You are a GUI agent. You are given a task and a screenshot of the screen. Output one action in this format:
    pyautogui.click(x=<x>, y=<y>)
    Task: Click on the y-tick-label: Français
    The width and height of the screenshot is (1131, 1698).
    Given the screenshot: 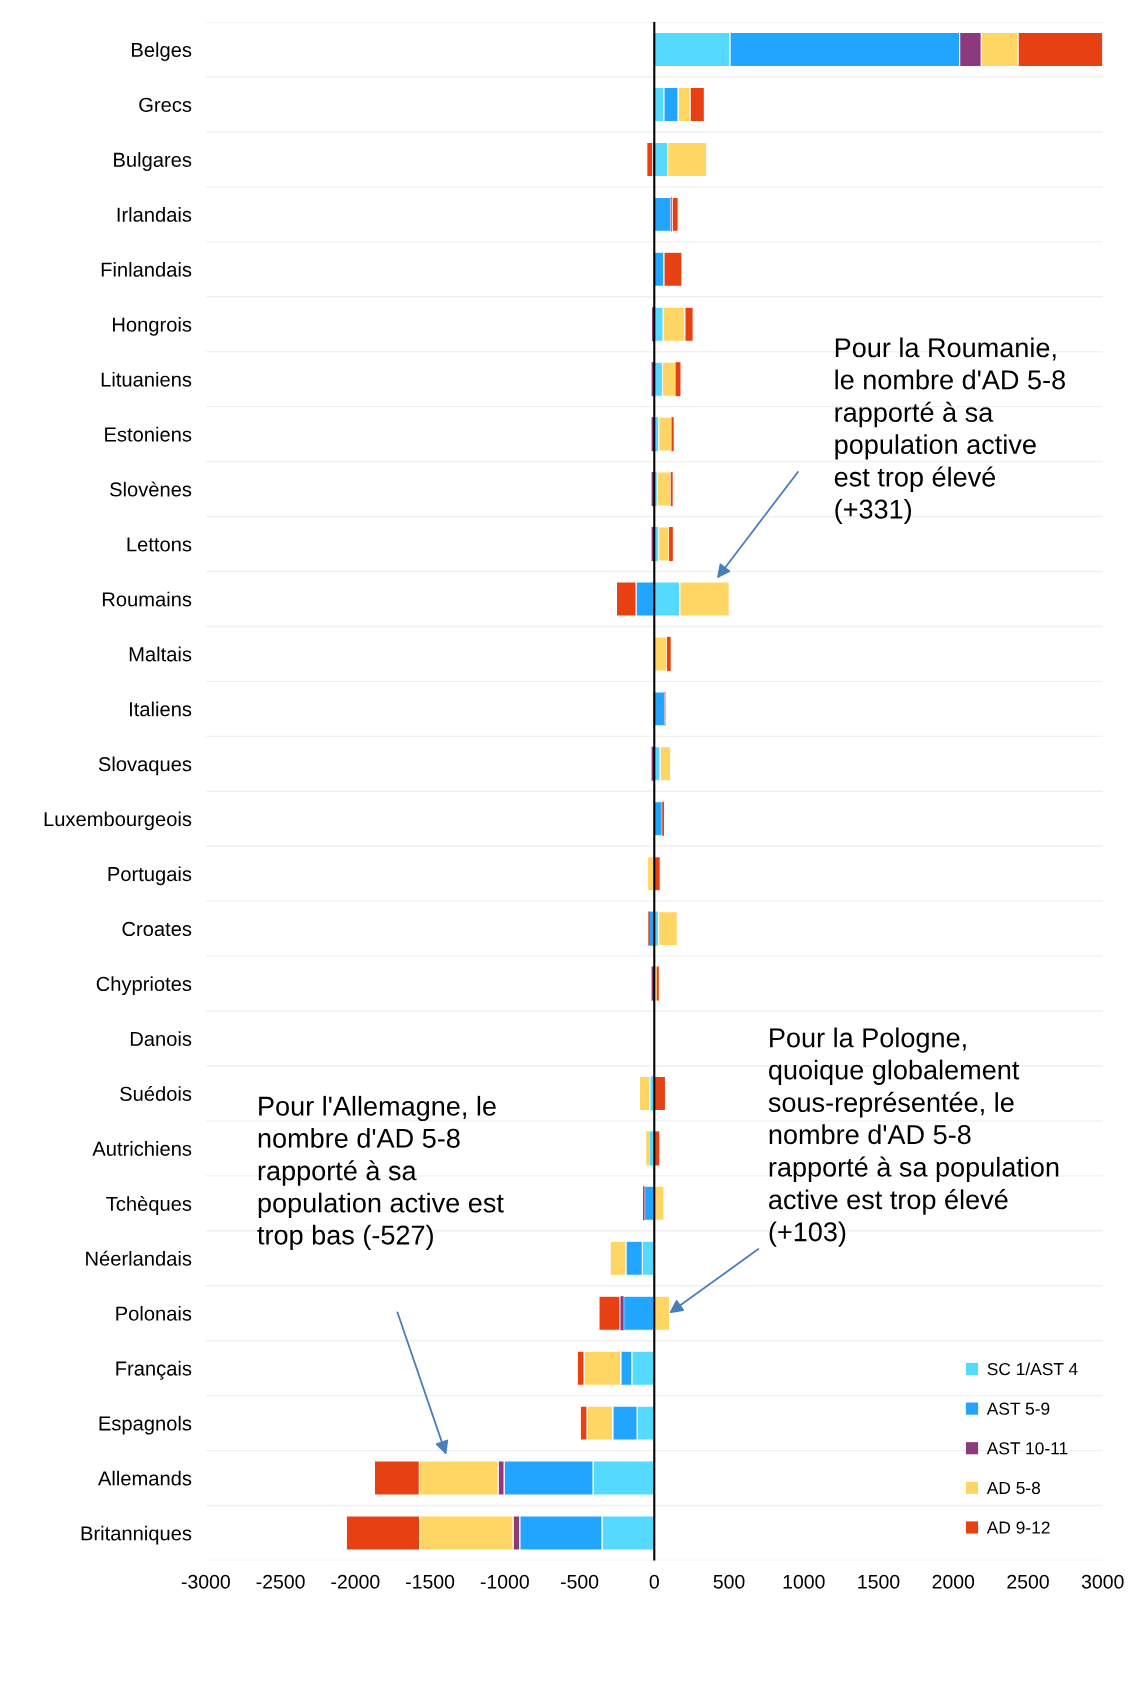 What is the action you would take?
    pyautogui.click(x=154, y=1370)
    